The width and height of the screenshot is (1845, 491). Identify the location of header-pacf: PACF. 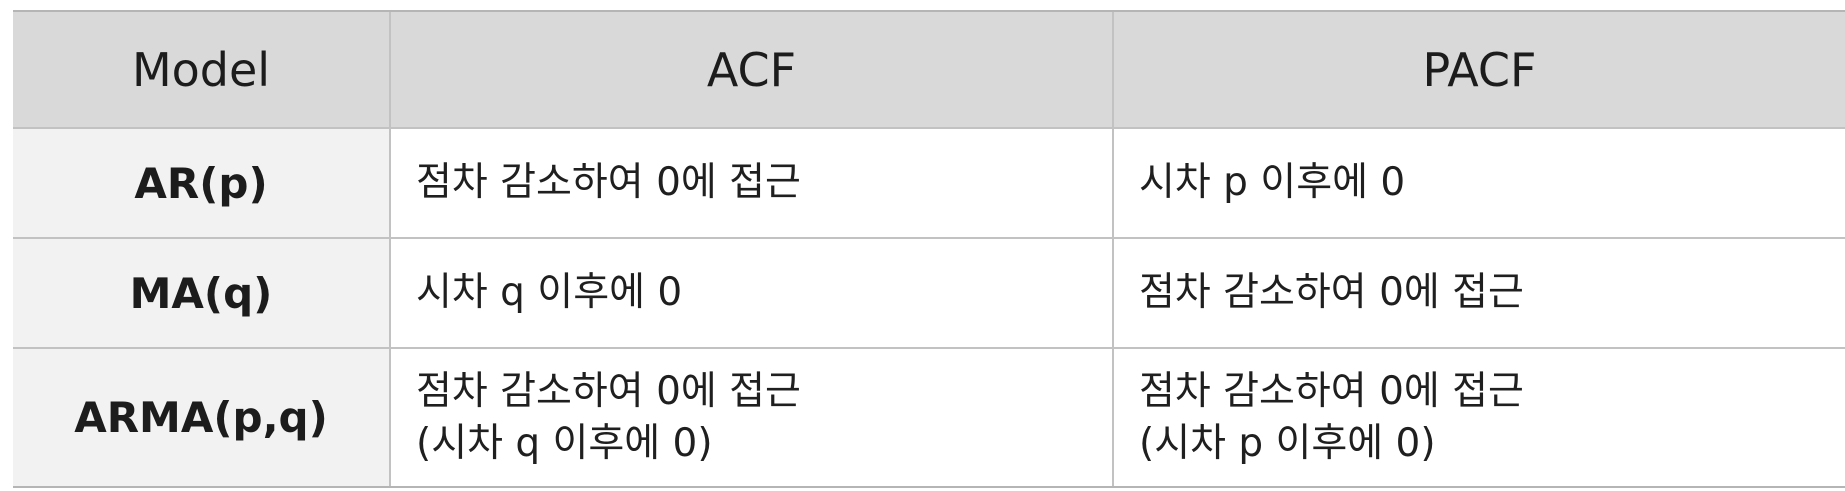
(1478, 70).